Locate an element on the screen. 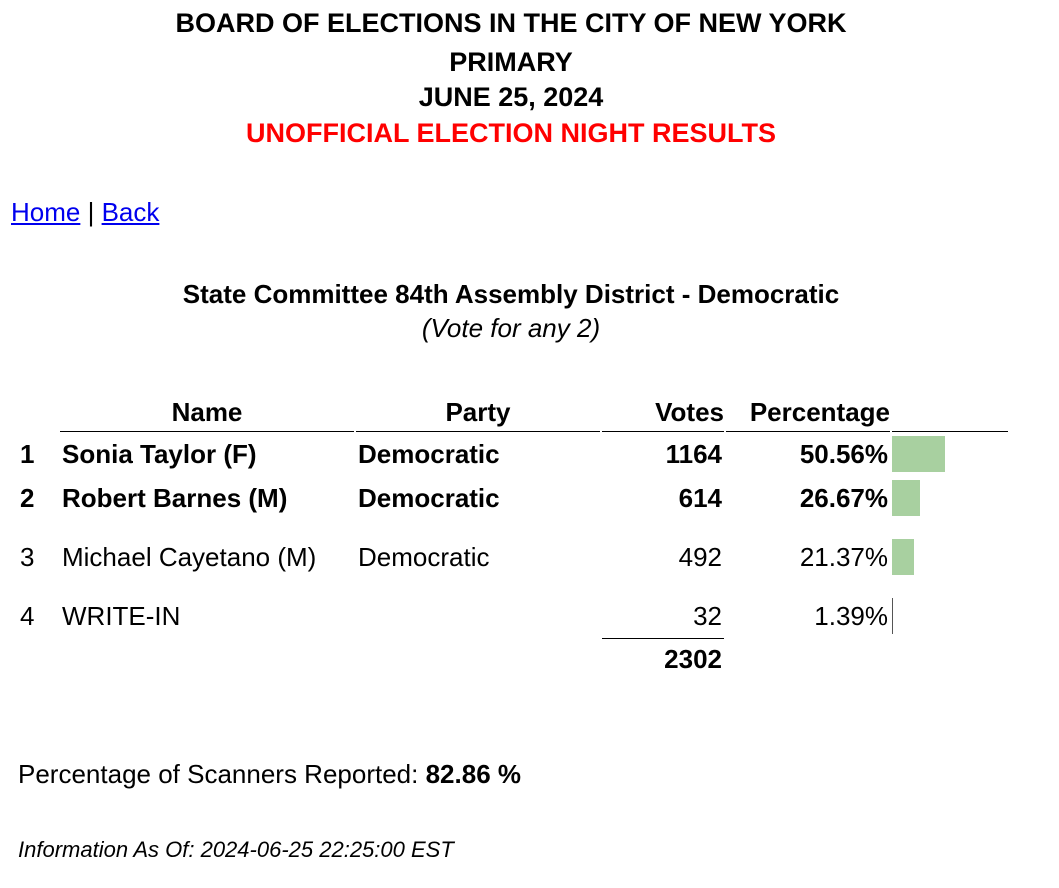 The image size is (1059, 888). candidate-name: WRITE-IN is located at coordinates (121, 616).